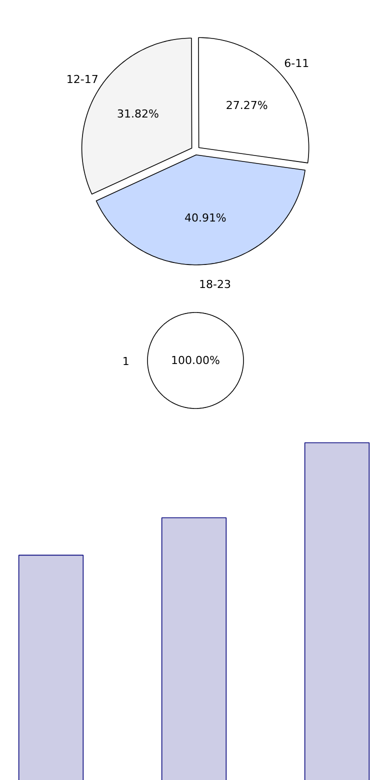  What do you see at coordinates (82, 79) in the screenshot?
I see `slice-label: 12-17` at bounding box center [82, 79].